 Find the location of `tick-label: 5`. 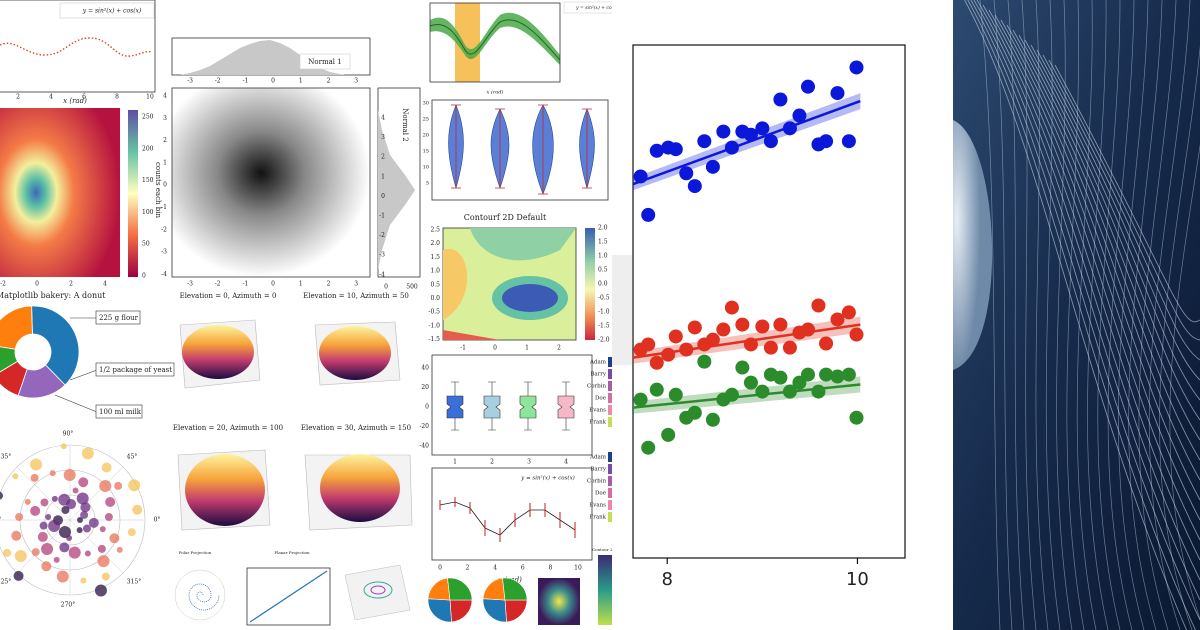

tick-label: 5 is located at coordinates (427, 184).